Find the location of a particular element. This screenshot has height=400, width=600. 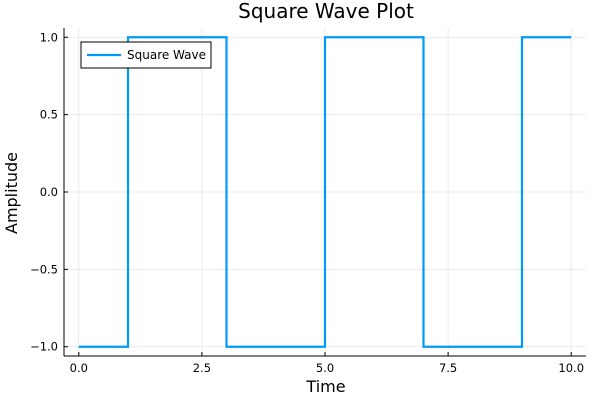

y-tick-label: 0.5 is located at coordinates (49, 115).